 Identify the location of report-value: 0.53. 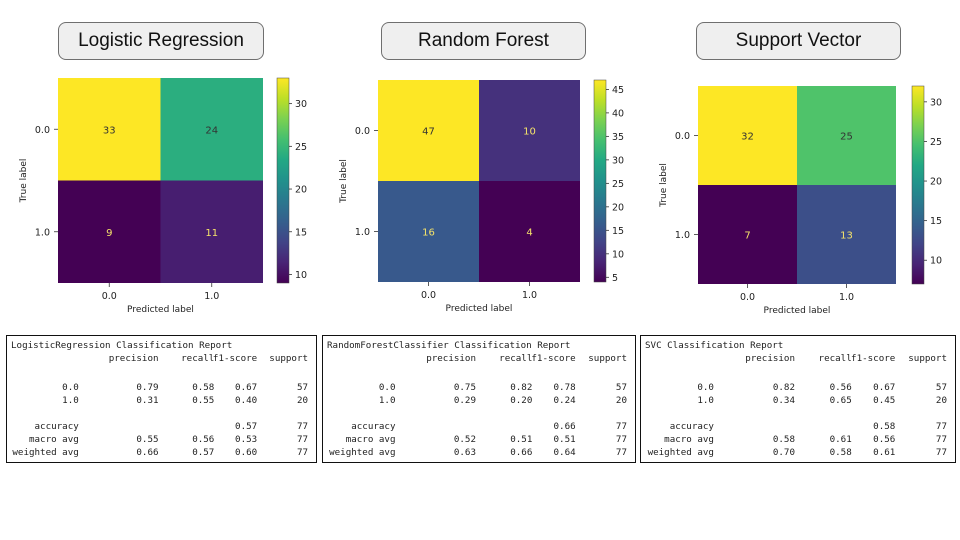
(246, 439).